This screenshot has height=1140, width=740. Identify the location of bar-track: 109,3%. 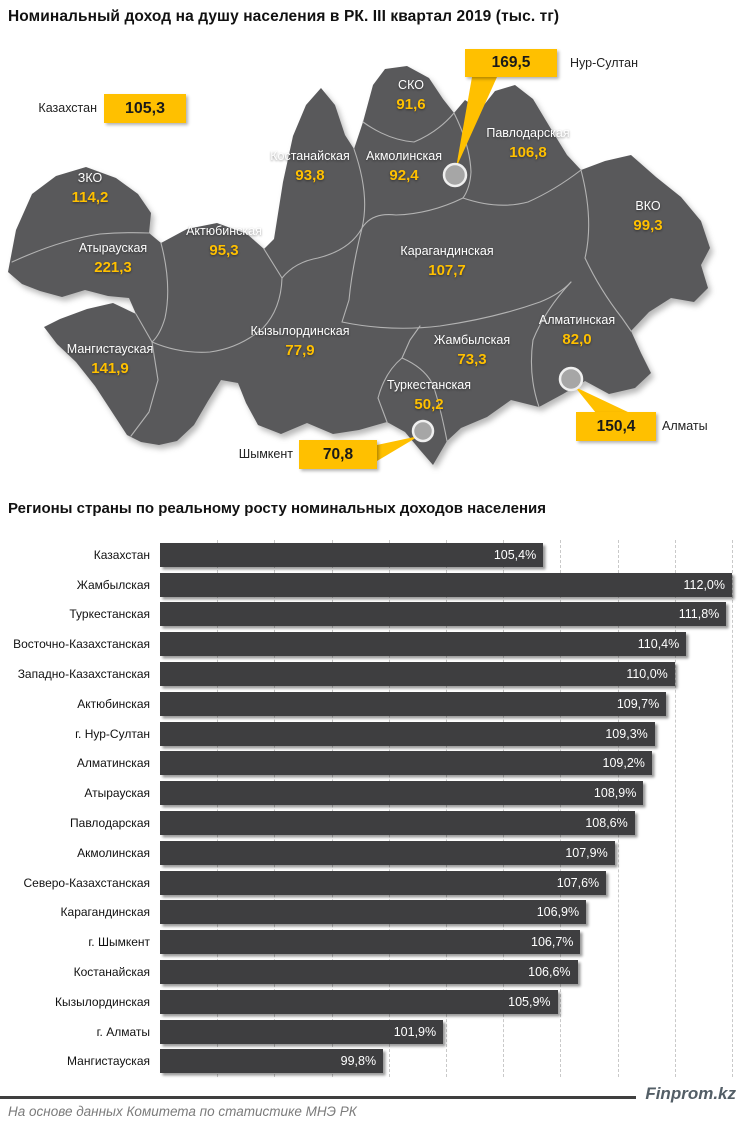
(446, 733).